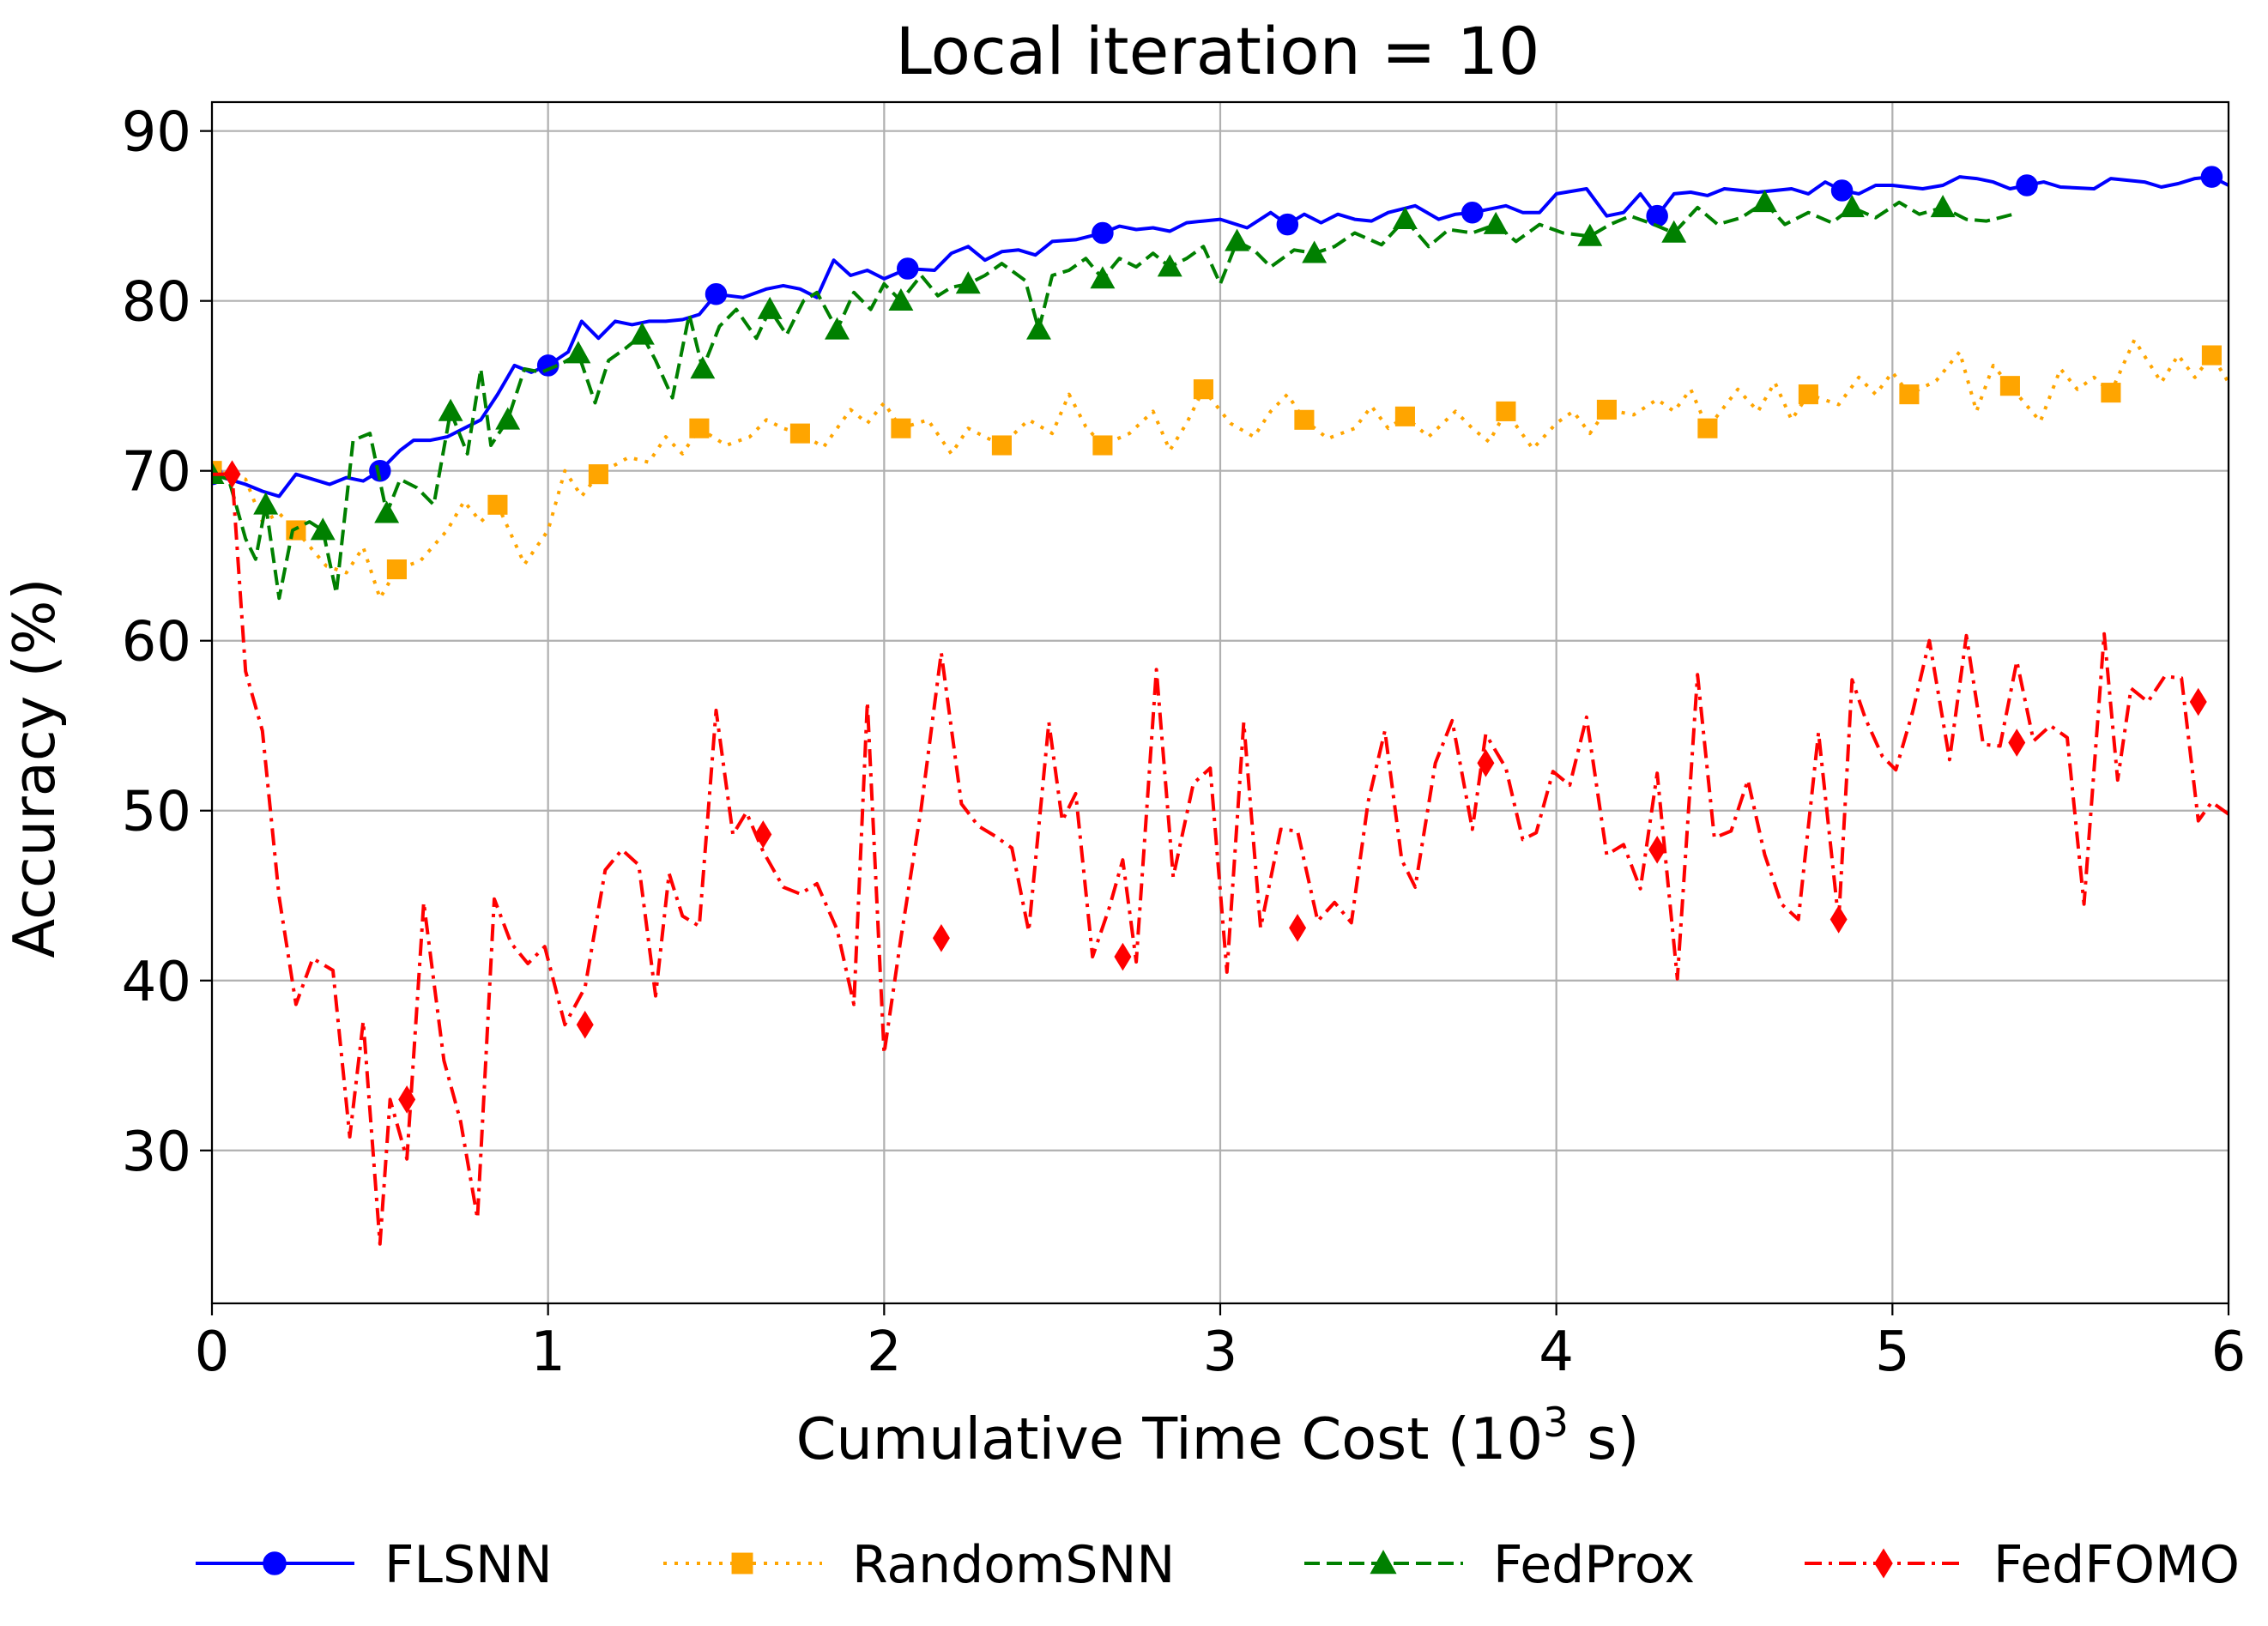 This screenshot has height=1626, width=2268. I want to click on legend-item-flsnn: FLSNN, so click(374, 1565).